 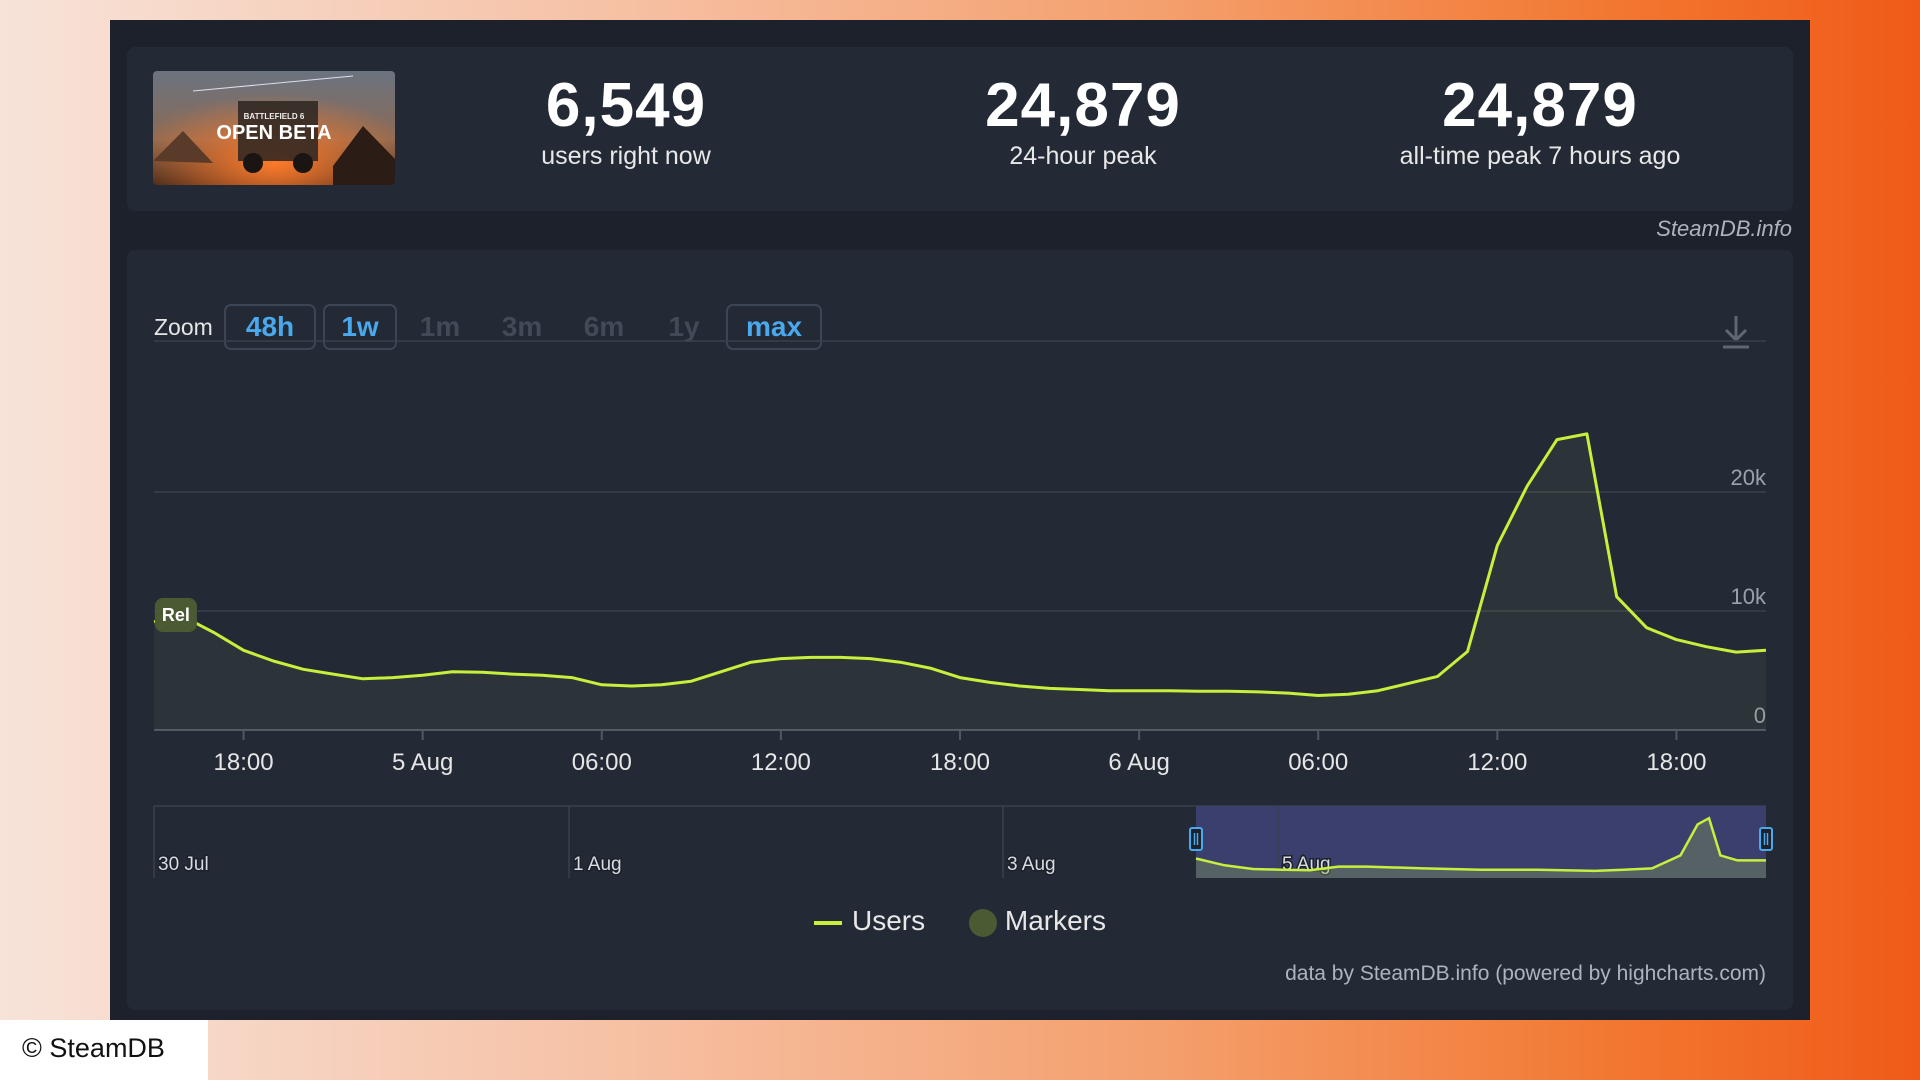 I want to click on navigator-area, so click(x=1481, y=848).